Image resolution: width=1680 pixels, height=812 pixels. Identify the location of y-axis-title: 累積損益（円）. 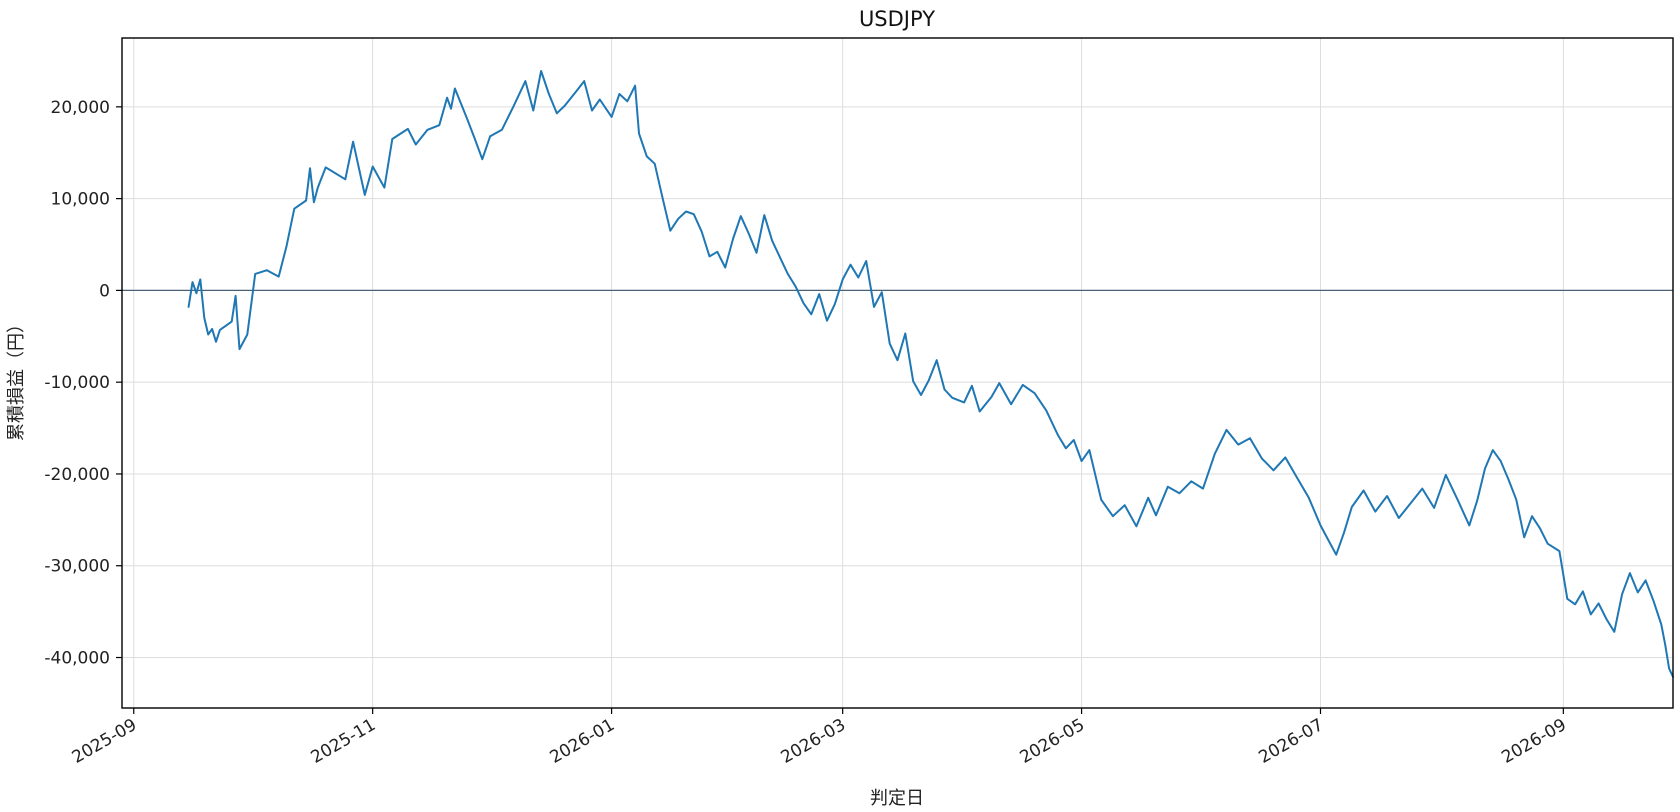
(16, 378).